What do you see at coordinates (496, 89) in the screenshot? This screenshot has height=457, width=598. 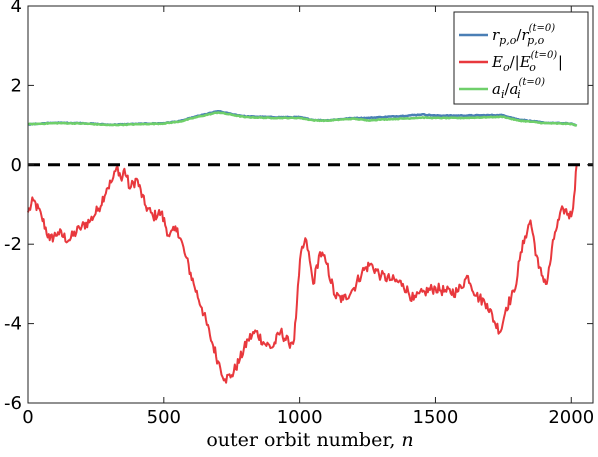 I see `legend-a-num-base: a` at bounding box center [496, 89].